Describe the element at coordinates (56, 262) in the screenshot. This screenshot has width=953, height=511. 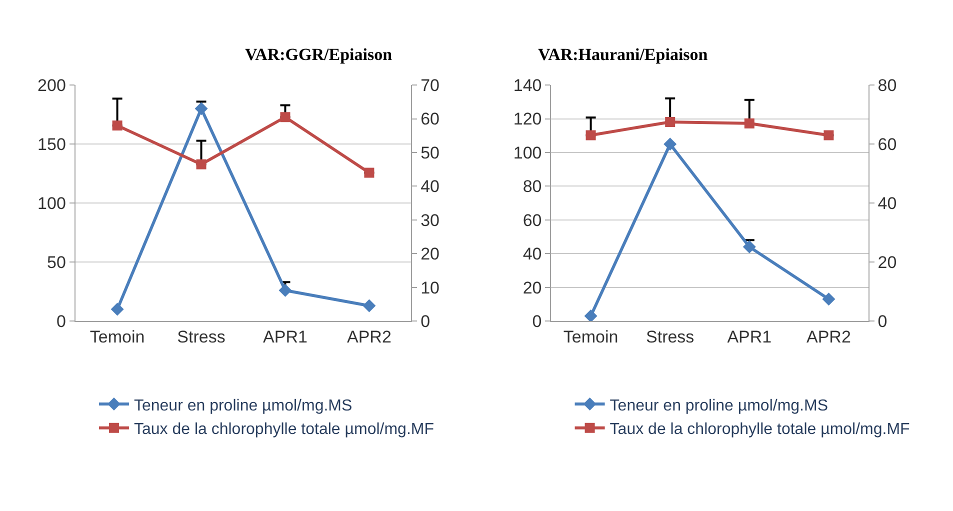
I see `y-tick-label: 50` at that location.